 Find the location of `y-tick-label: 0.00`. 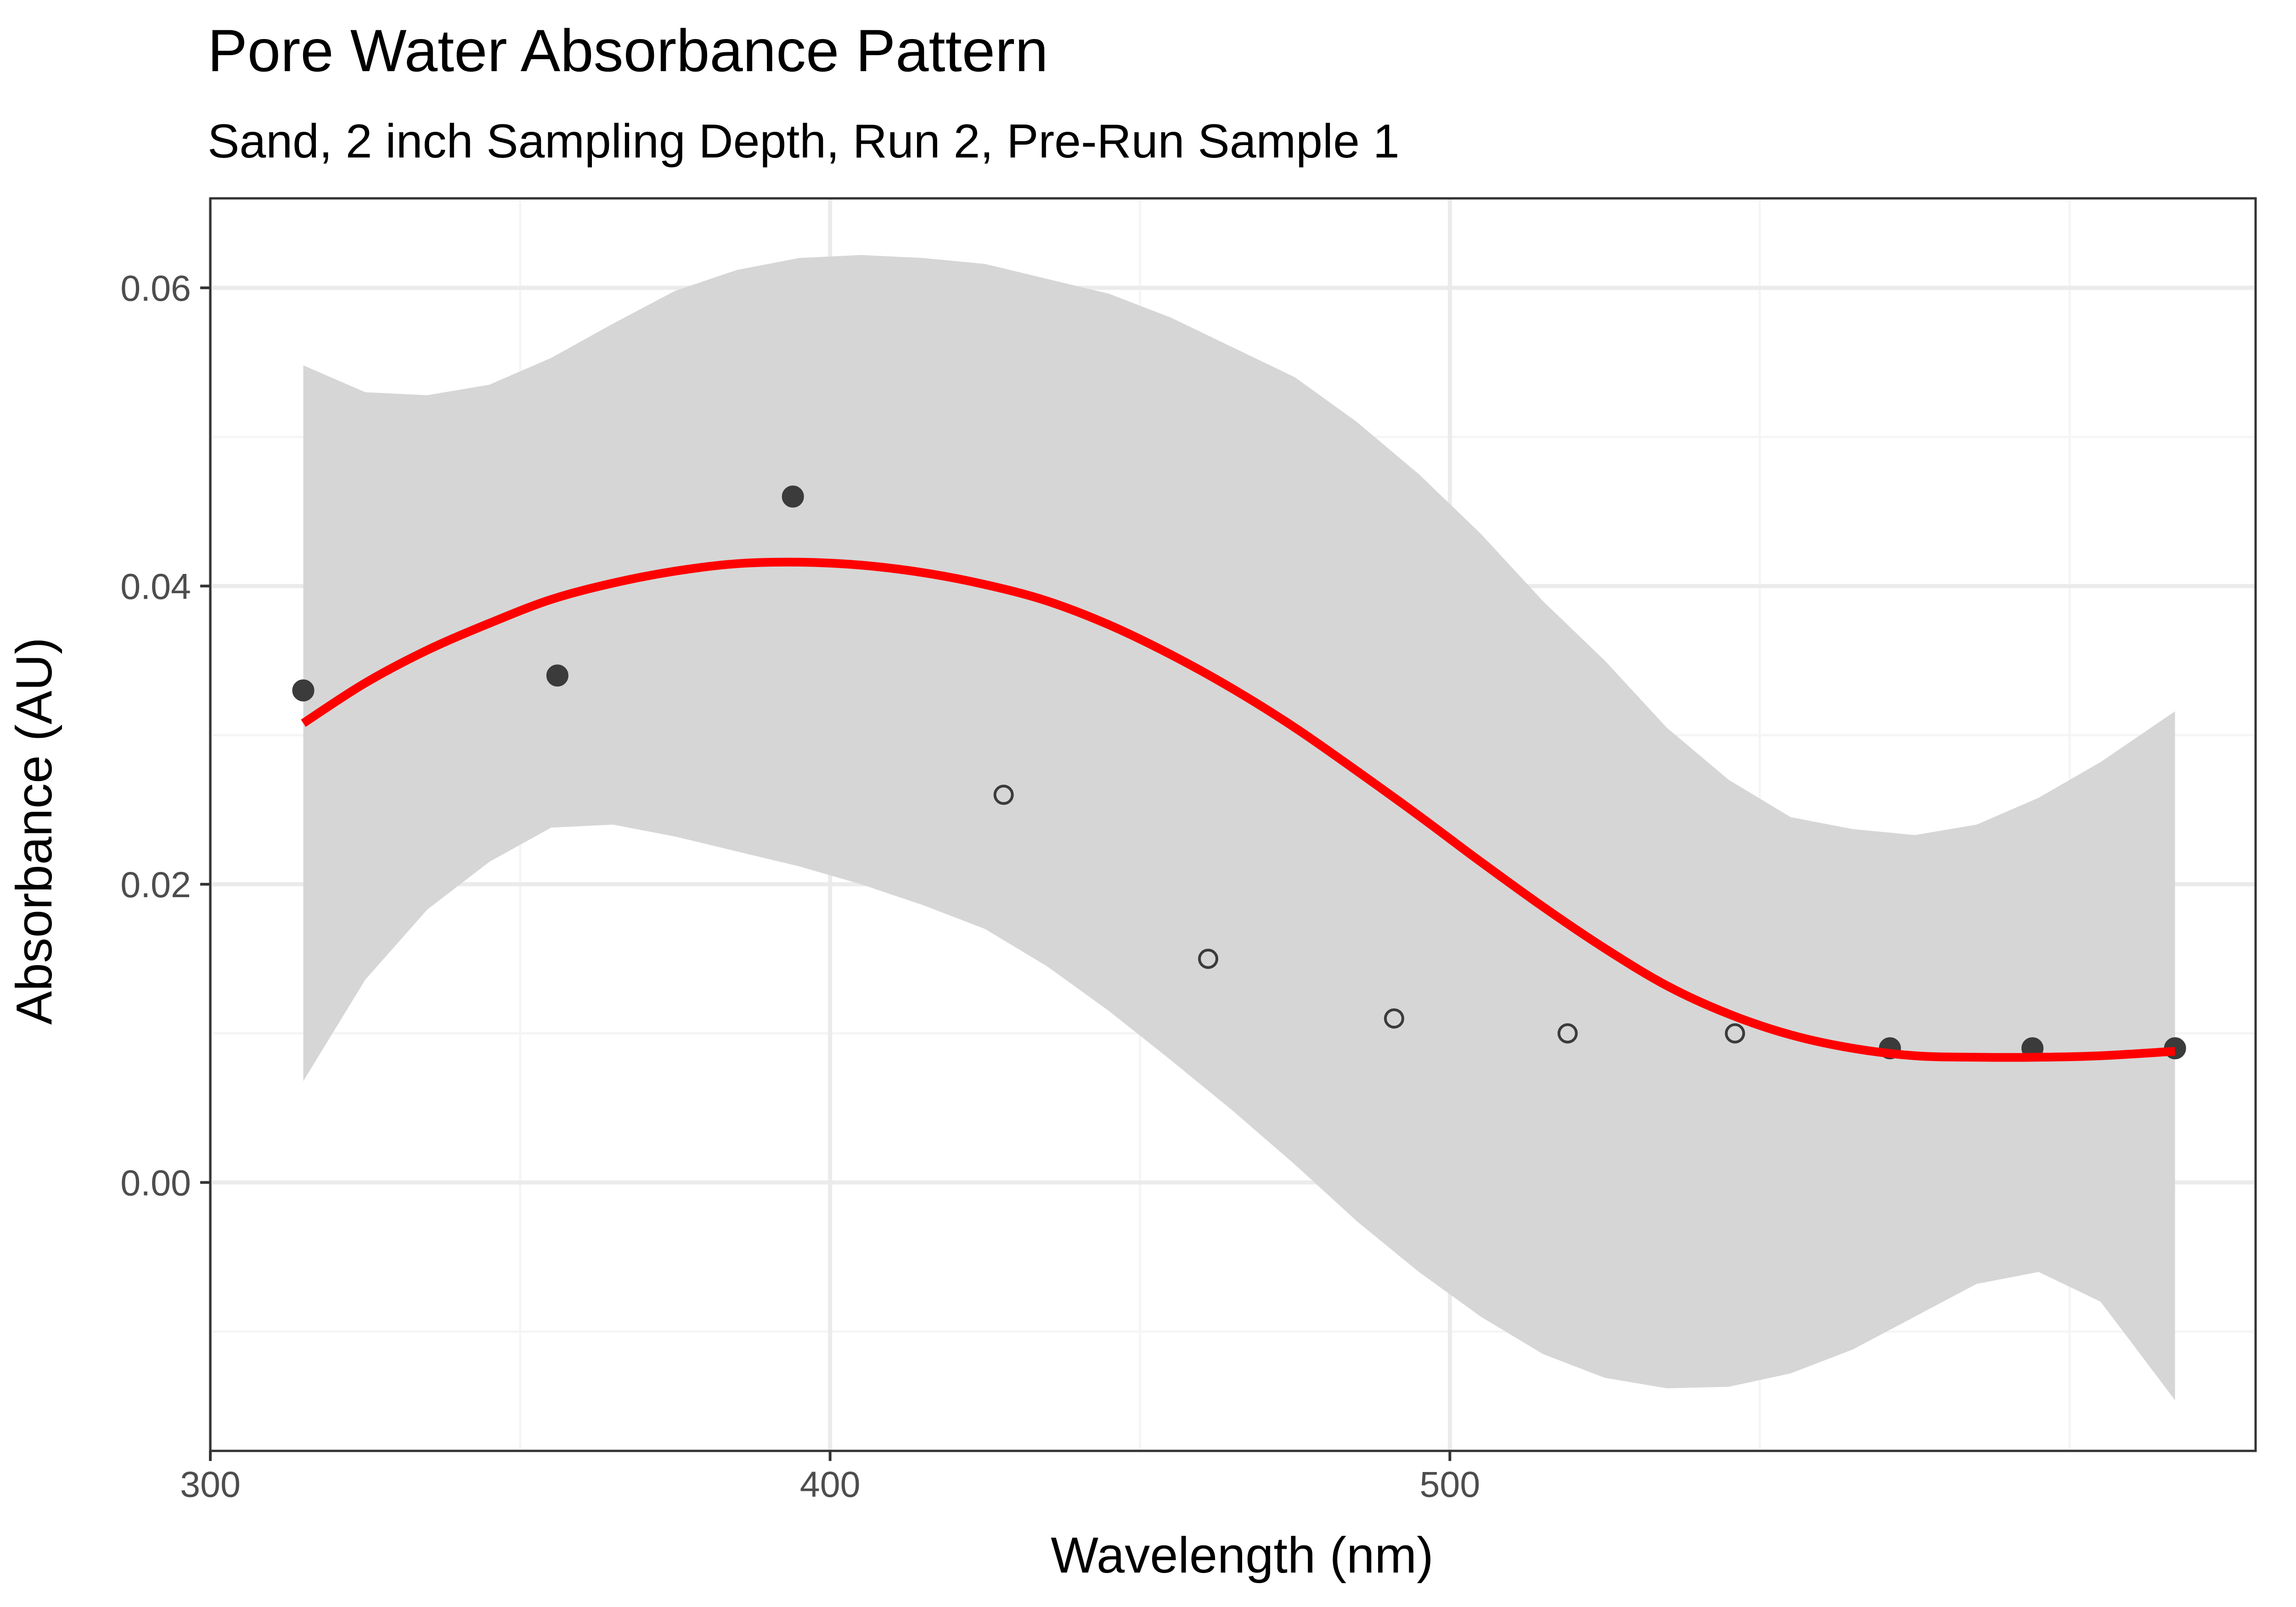

y-tick-label: 0.00 is located at coordinates (156, 1182).